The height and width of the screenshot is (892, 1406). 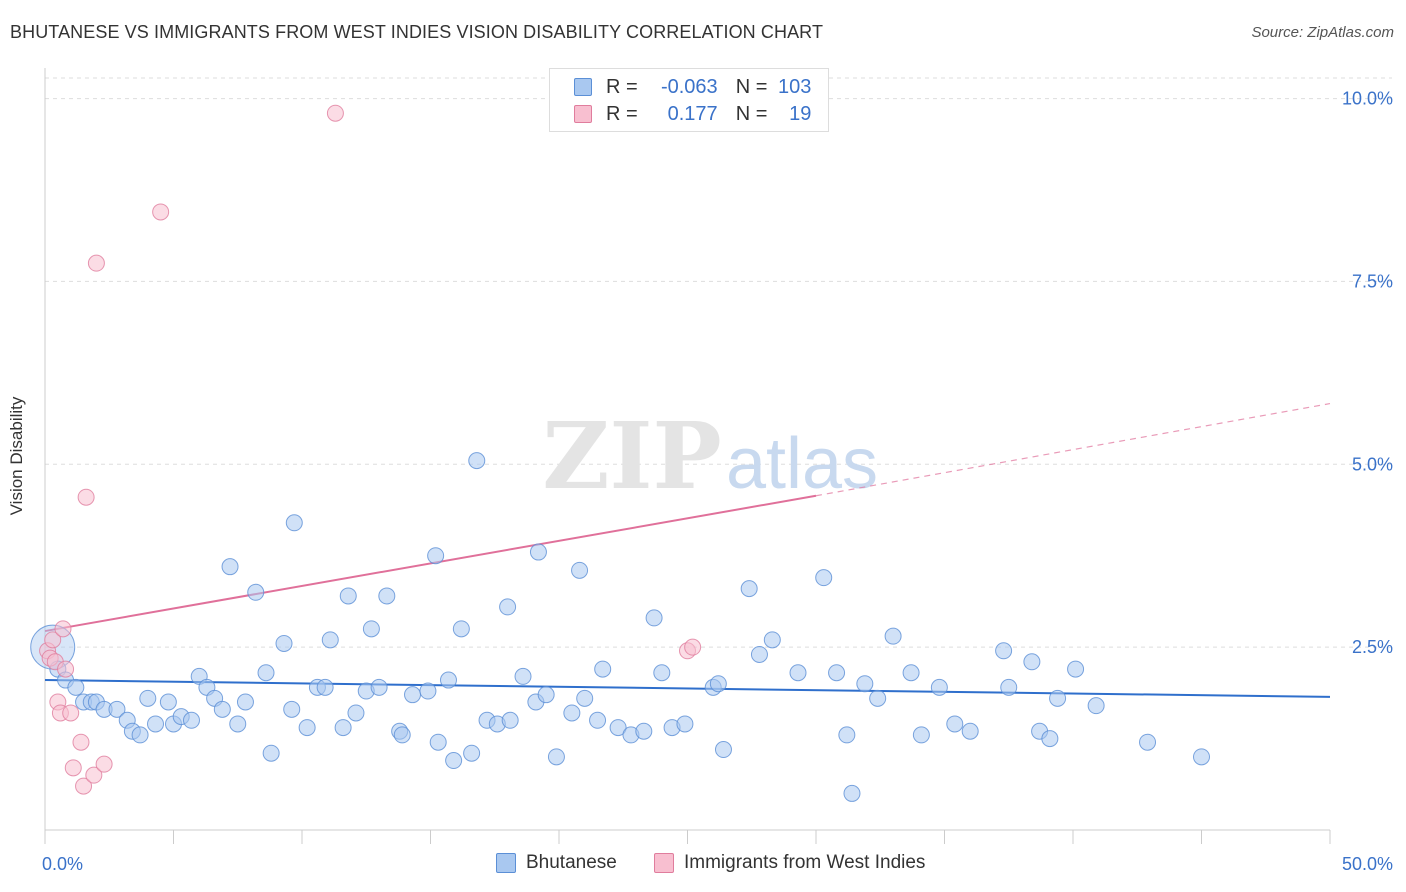 I want to click on y-tick-label: 10.0%, so click(x=1367, y=99).